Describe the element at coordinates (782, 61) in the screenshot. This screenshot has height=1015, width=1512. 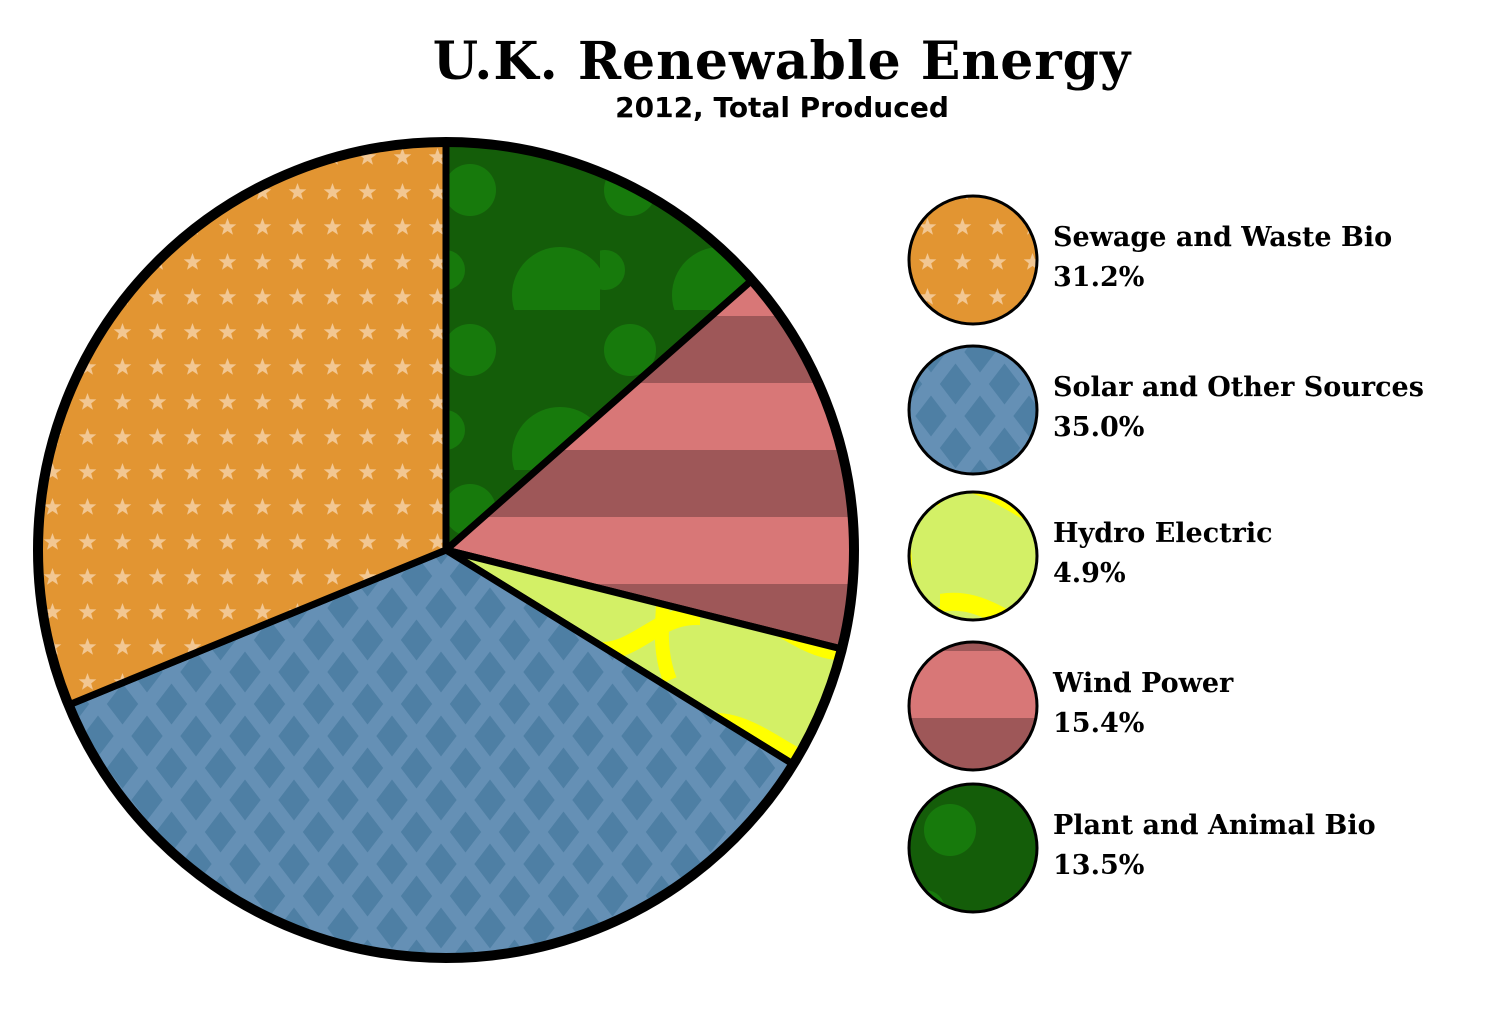
I see `chart-title: U.K. Renewable Energy` at that location.